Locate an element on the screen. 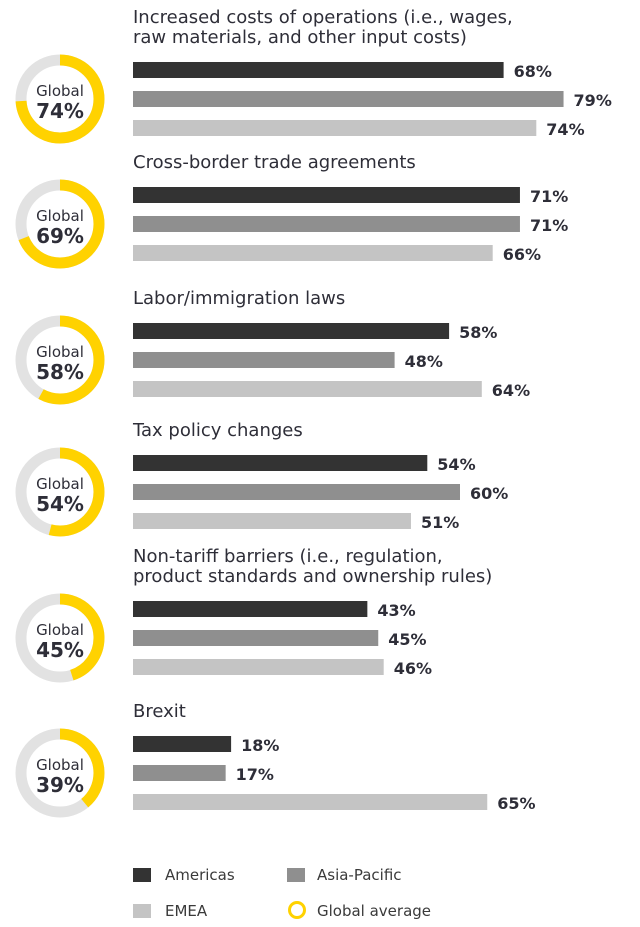 This screenshot has width=640, height=927. ring-global-value: 39% is located at coordinates (60, 785).